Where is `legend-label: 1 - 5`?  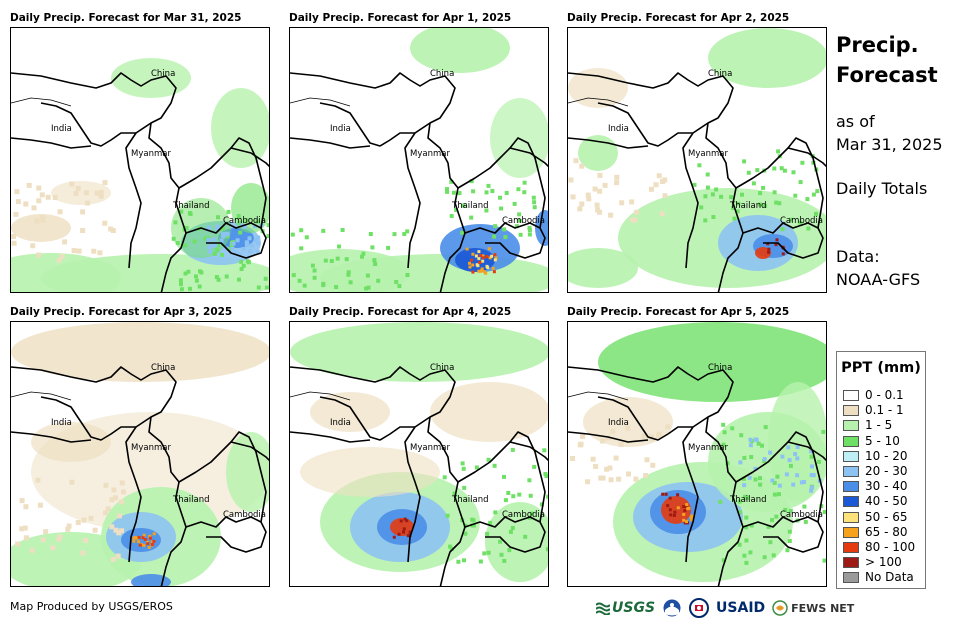
legend-label: 1 - 5 is located at coordinates (879, 425).